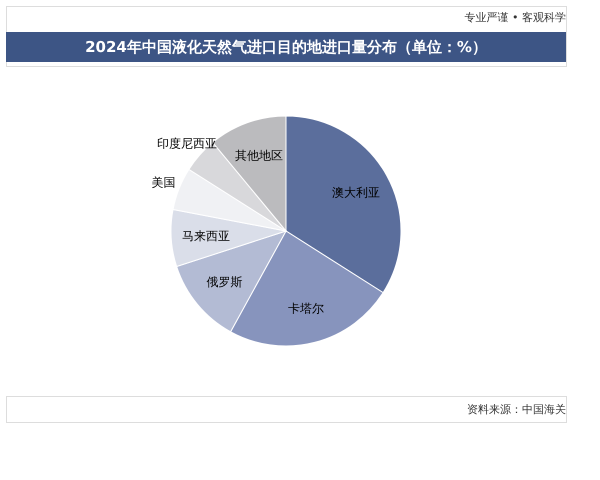 Image resolution: width=600 pixels, height=480 pixels. I want to click on slice-label: 卡塔尔, so click(306, 308).